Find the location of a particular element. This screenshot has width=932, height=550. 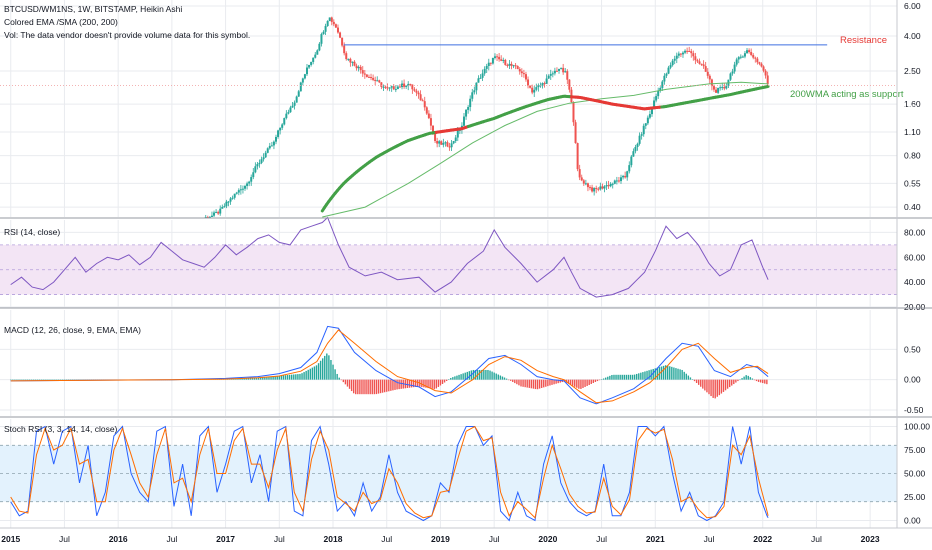

axis-tick: 100.00 is located at coordinates (917, 427).